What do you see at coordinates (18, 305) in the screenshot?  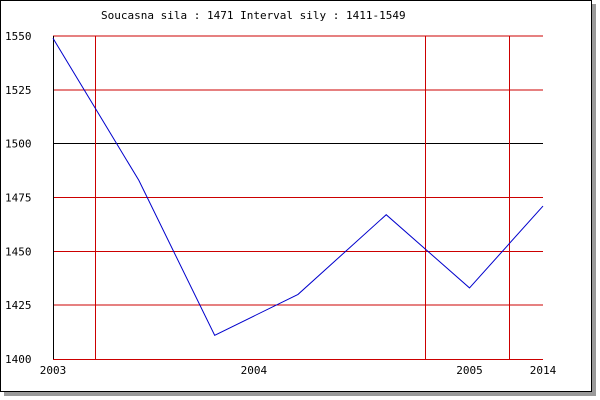 I see `y-tick-label: 1425` at bounding box center [18, 305].